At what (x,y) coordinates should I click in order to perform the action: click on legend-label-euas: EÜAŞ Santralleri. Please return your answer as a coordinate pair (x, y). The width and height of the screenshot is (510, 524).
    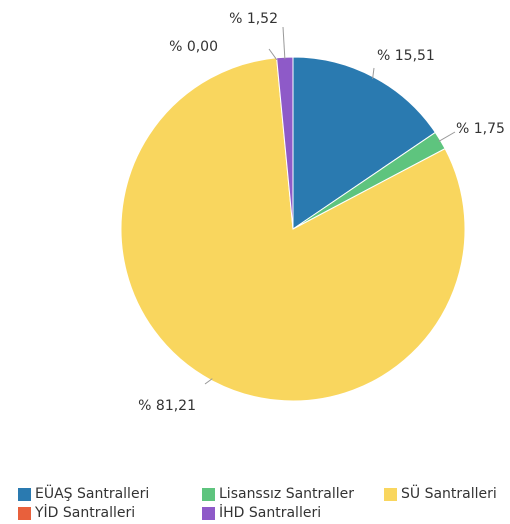
    Looking at the image, I should click on (92, 494).